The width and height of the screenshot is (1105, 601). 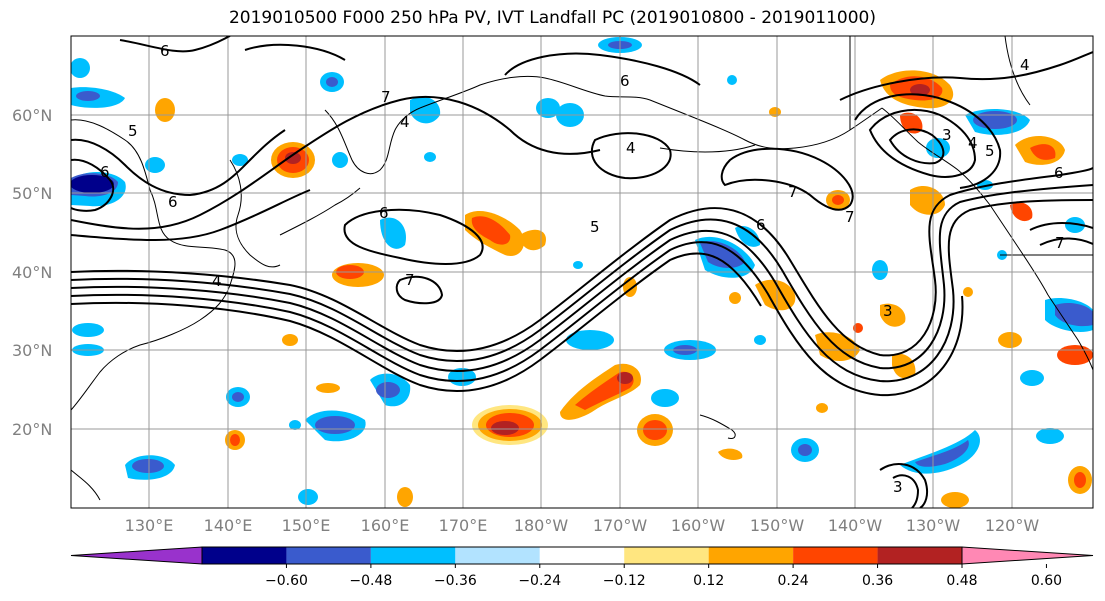 What do you see at coordinates (228, 525) in the screenshot?
I see `lon-label: 140°E` at bounding box center [228, 525].